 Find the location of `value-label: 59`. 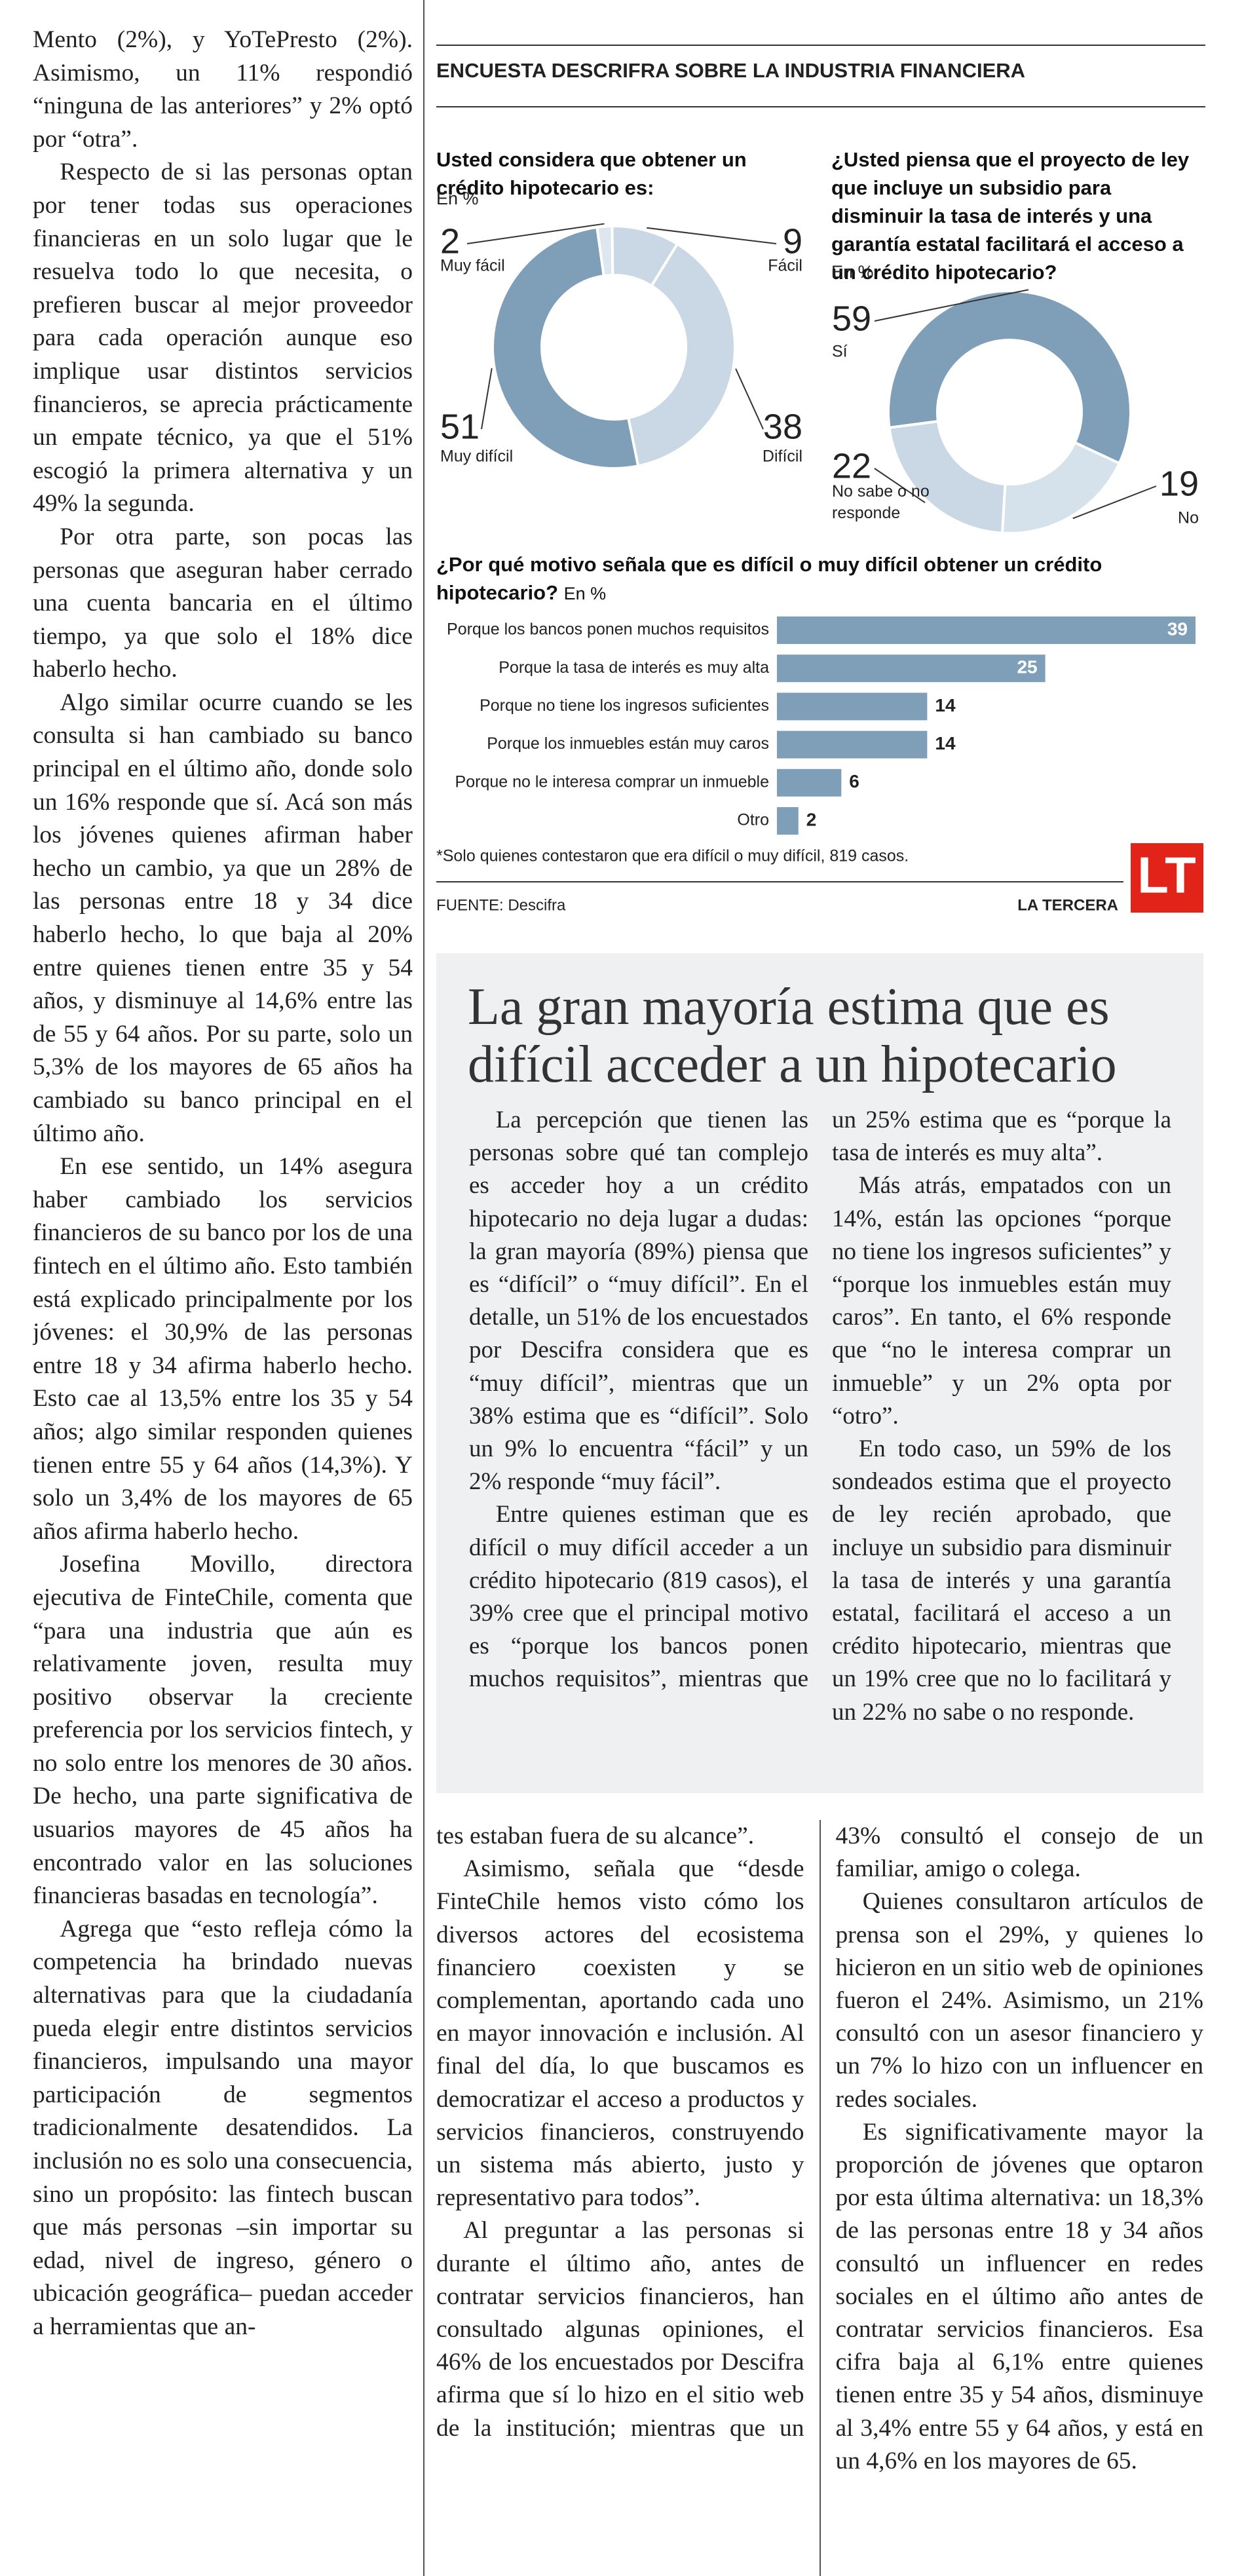

value-label: 59 is located at coordinates (851, 318).